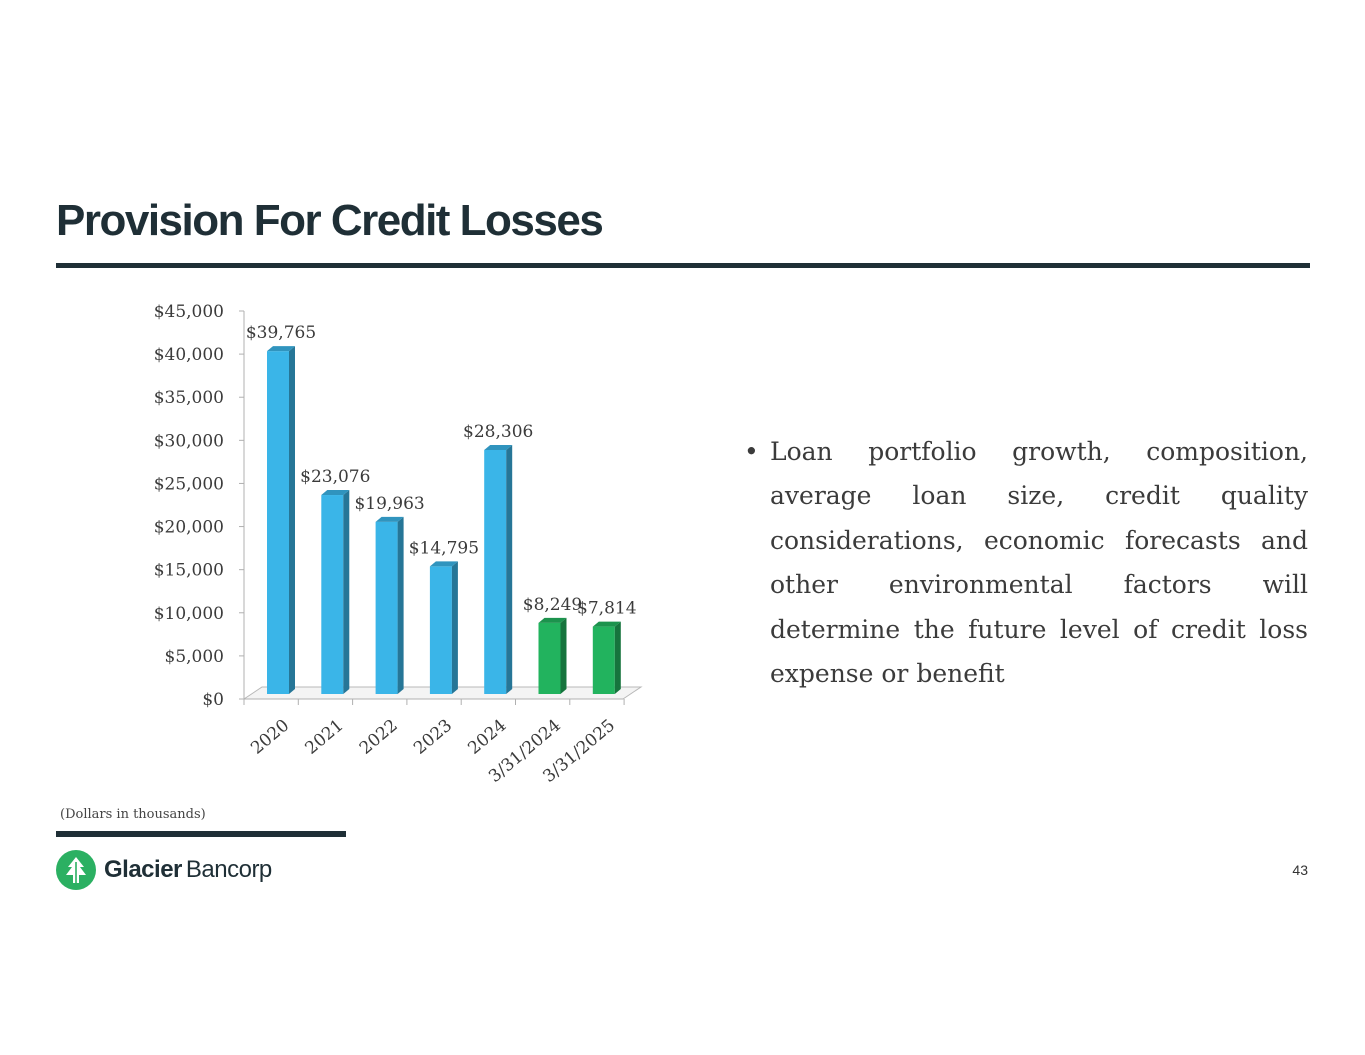 The width and height of the screenshot is (1365, 1055). I want to click on bar-2024, so click(498, 569).